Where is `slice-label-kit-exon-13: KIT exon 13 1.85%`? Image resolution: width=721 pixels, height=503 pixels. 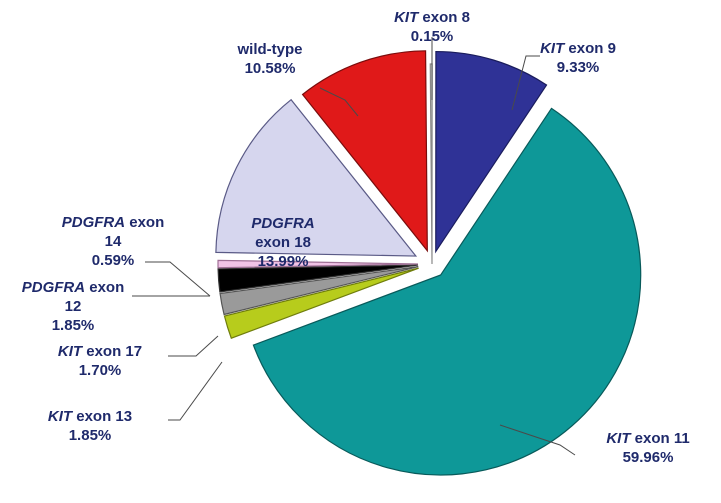
slice-label-kit-exon-13: KIT exon 13 1.85% is located at coordinates (90, 426).